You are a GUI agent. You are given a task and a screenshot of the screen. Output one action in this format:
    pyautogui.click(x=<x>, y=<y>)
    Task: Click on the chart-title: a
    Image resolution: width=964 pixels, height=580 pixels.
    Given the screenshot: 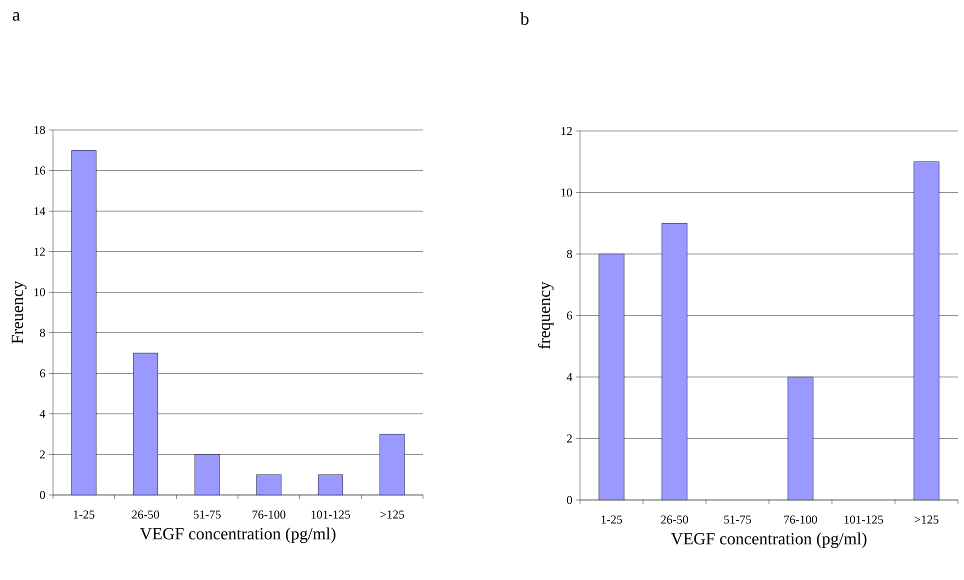 What is the action you would take?
    pyautogui.click(x=16, y=16)
    